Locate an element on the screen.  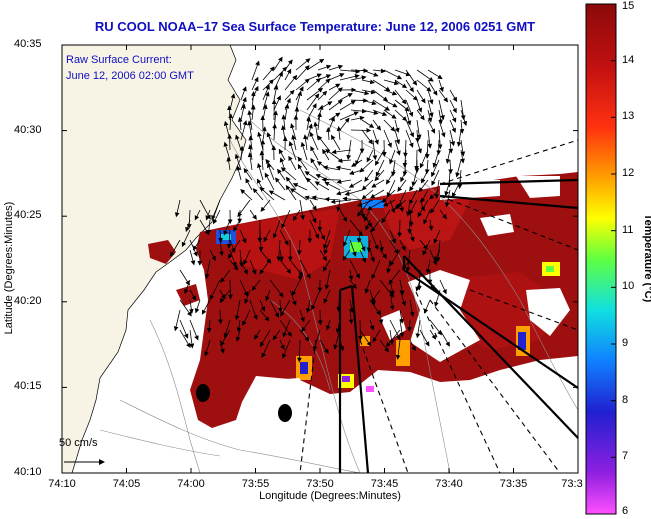
current-label-line2: June 12, 2006 02:00 GMT is located at coordinates (130, 76).